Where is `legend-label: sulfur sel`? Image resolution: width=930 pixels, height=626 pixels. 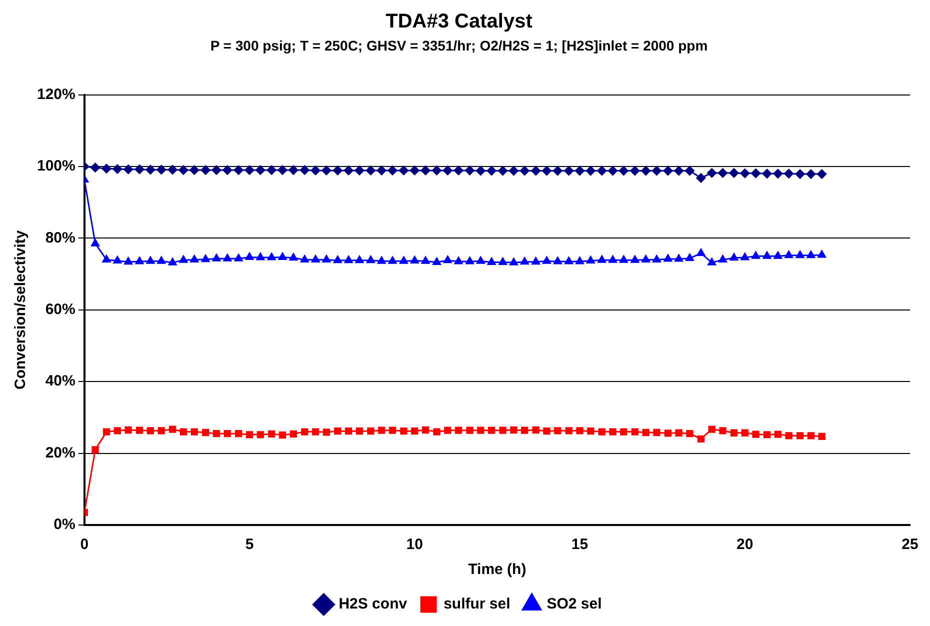
legend-label: sulfur sel is located at coordinates (477, 604).